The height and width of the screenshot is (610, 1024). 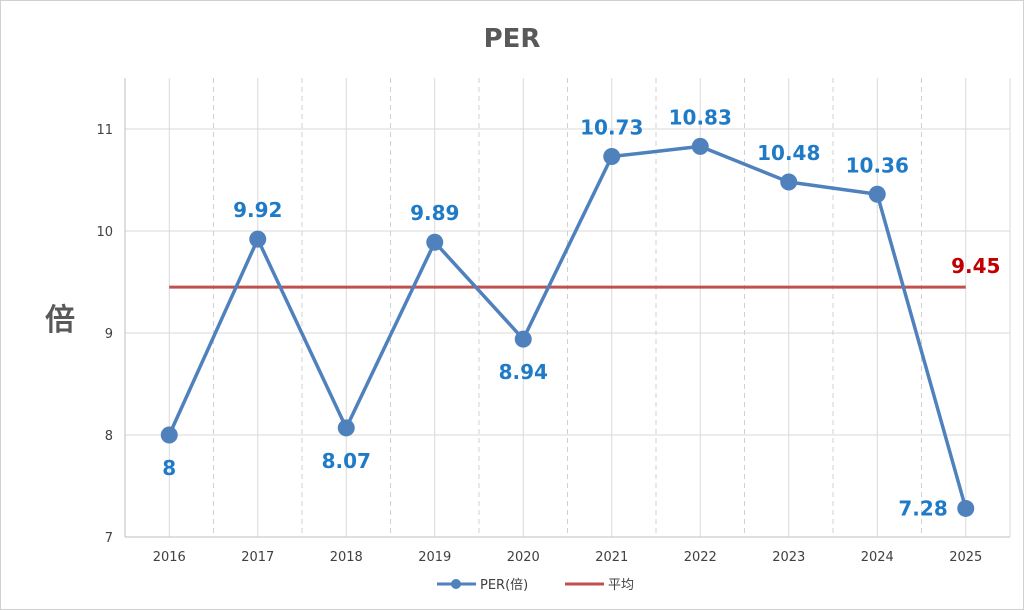 What do you see at coordinates (104, 232) in the screenshot?
I see `y-tick-label: 10` at bounding box center [104, 232].